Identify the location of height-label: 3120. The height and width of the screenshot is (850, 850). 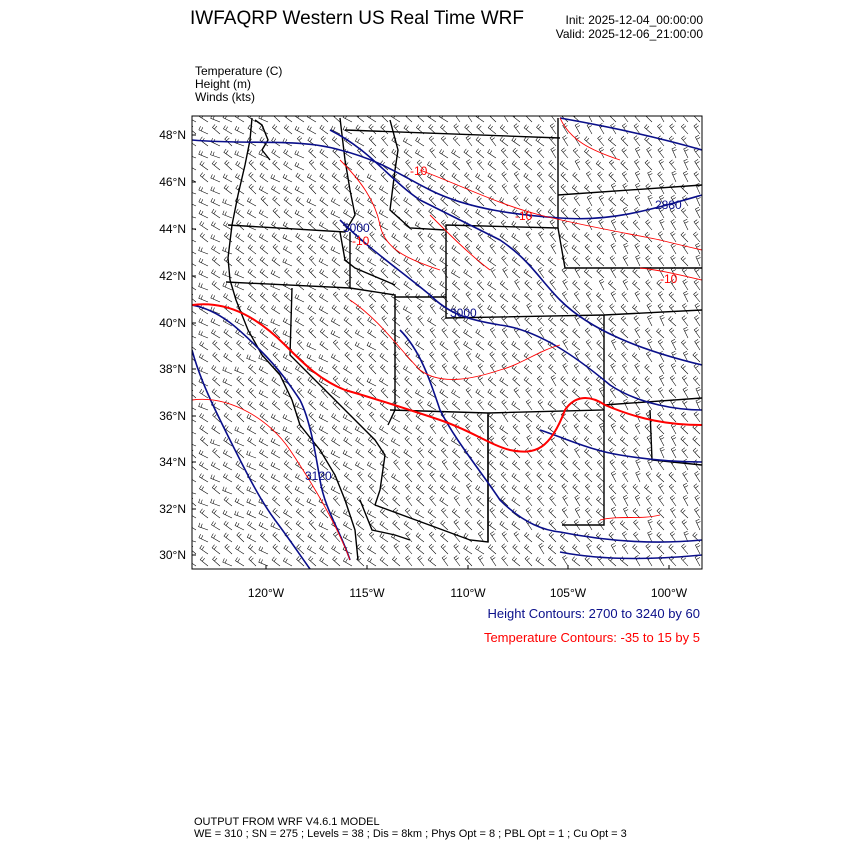
(318, 476).